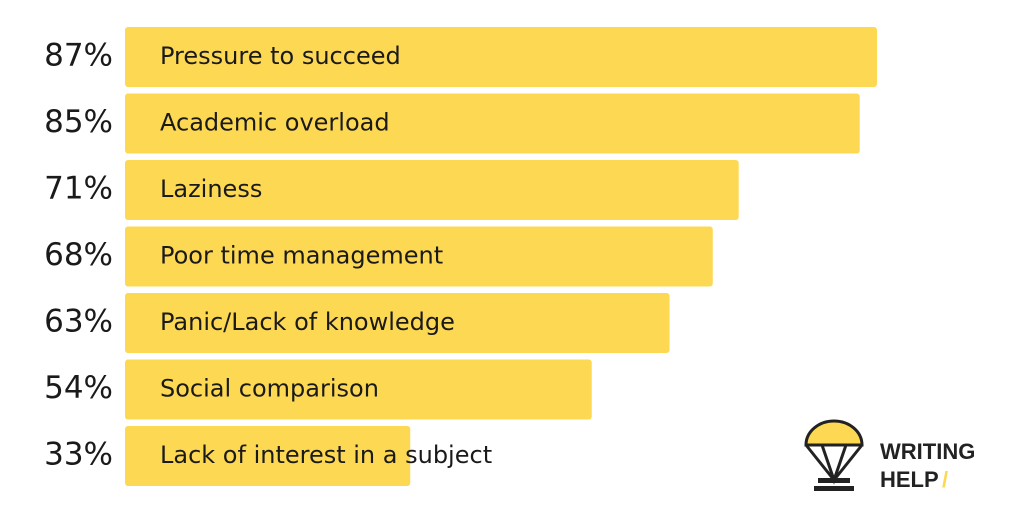 The image size is (1016, 524). Describe the element at coordinates (275, 123) in the screenshot. I see `category-label: Academic overload` at that location.